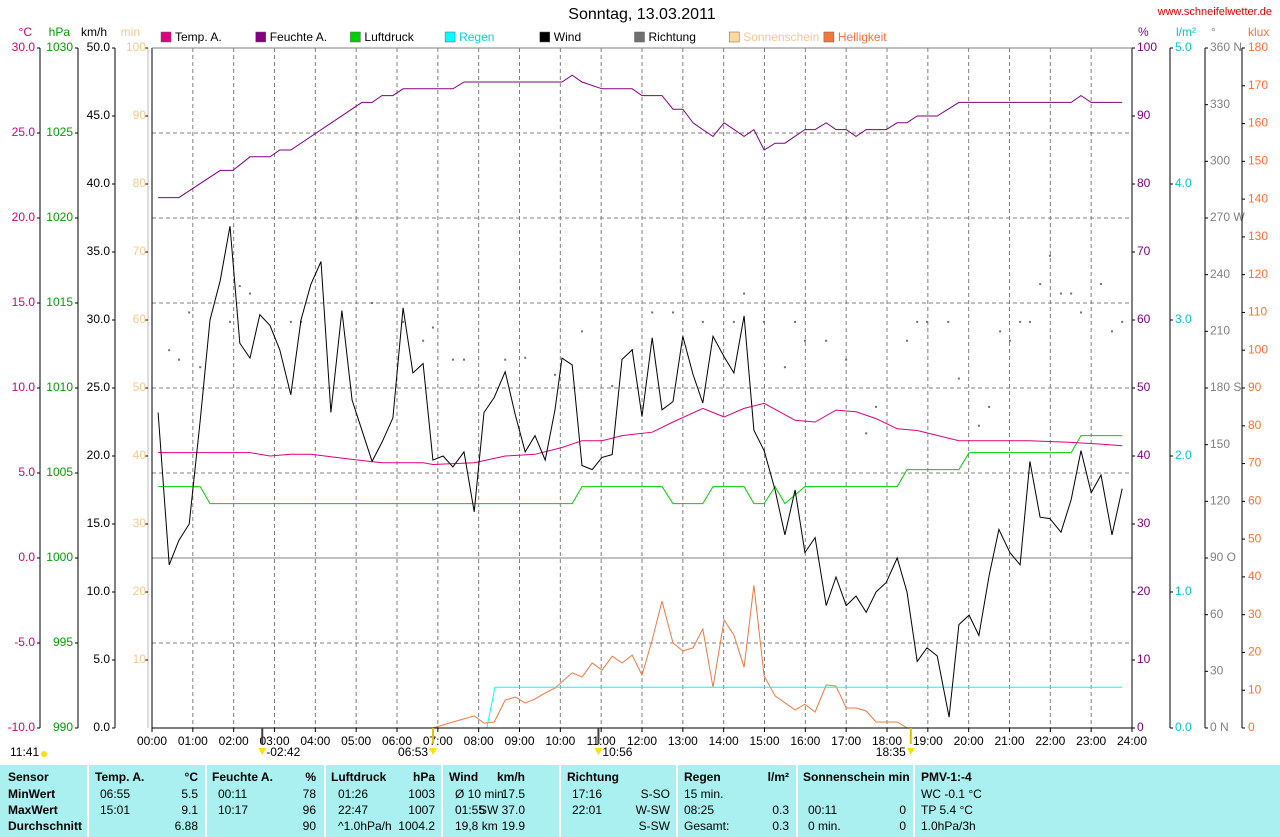 The image size is (1280, 837). I want to click on y-tick-label: 15.0, so click(99, 523).